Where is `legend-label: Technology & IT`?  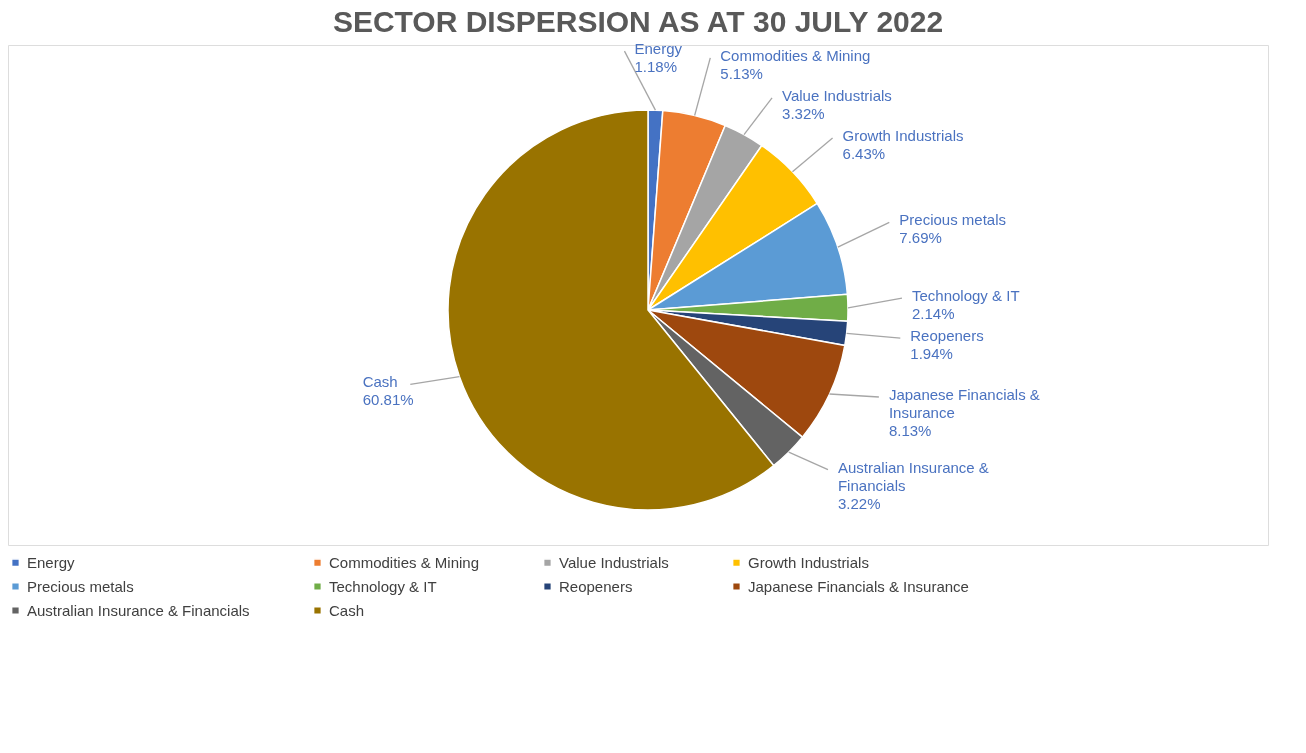 legend-label: Technology & IT is located at coordinates (383, 586).